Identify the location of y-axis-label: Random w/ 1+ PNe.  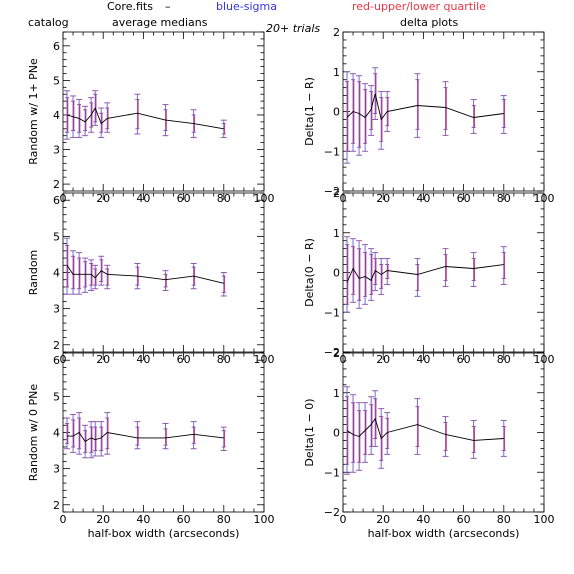
(33, 111).